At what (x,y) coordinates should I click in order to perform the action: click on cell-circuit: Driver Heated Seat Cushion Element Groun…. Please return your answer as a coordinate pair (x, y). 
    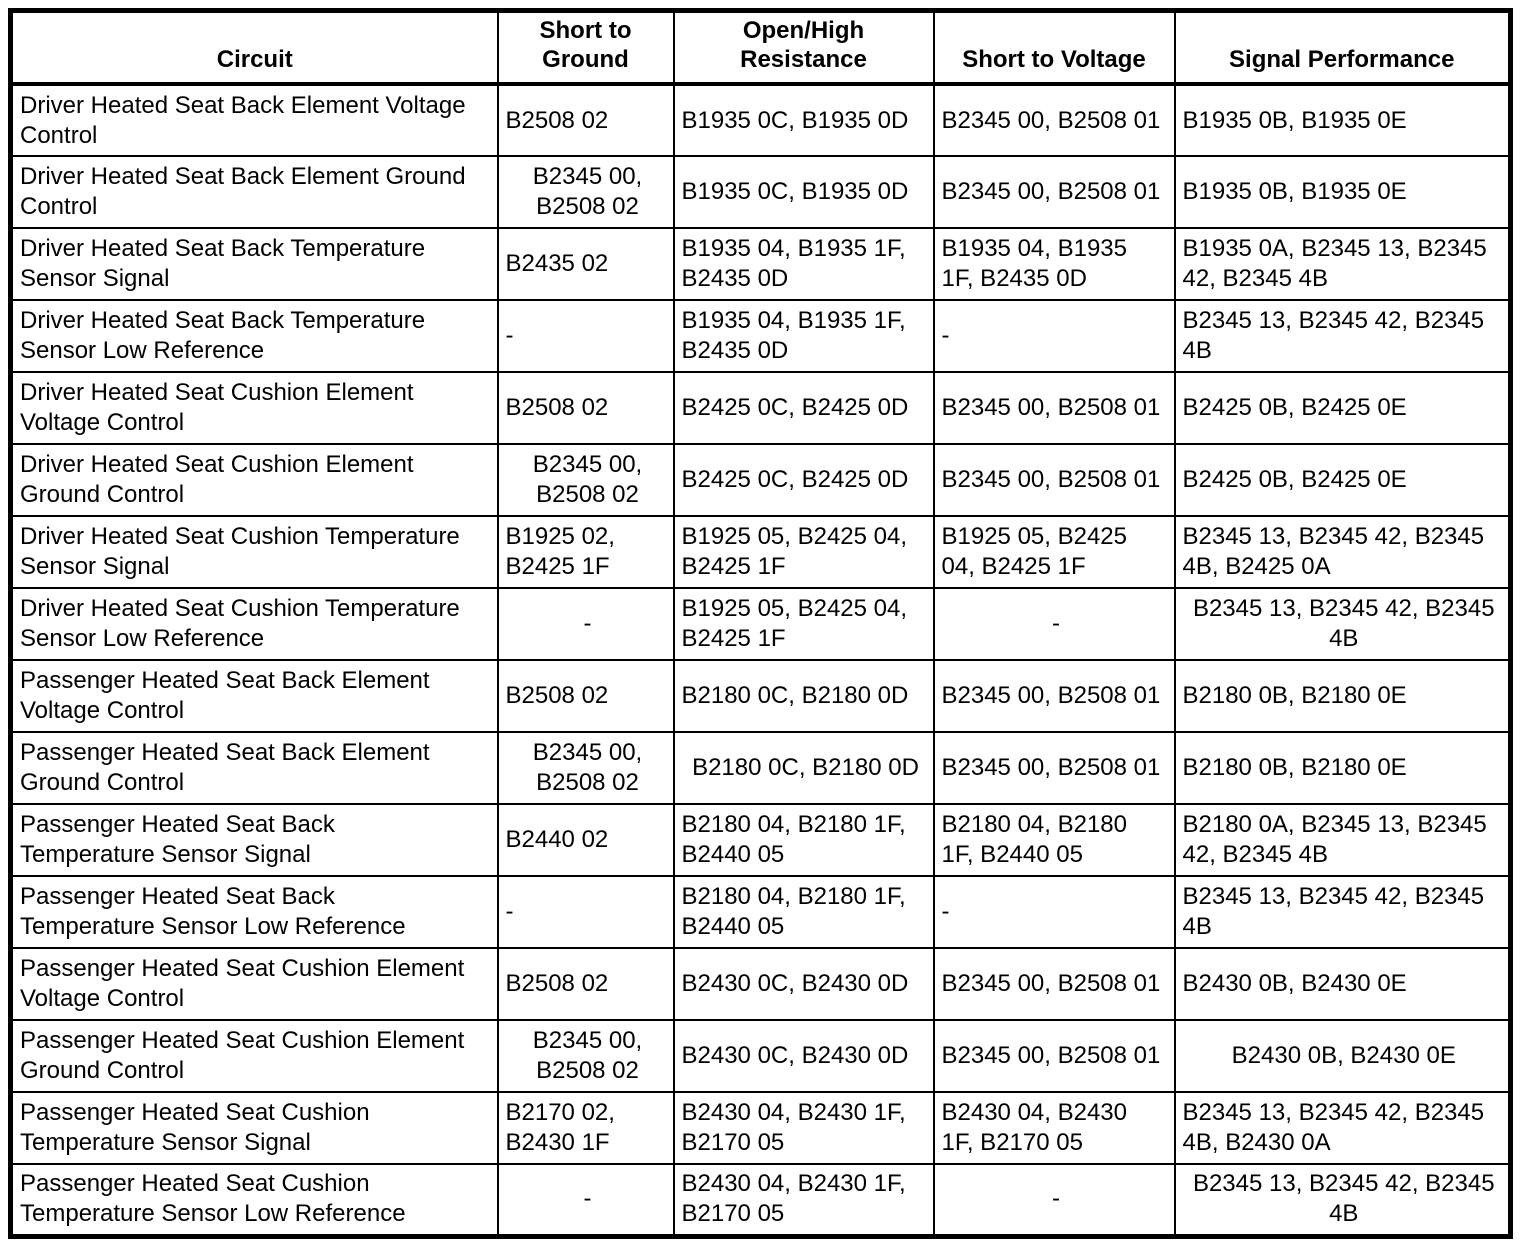
    Looking at the image, I should click on (254, 480).